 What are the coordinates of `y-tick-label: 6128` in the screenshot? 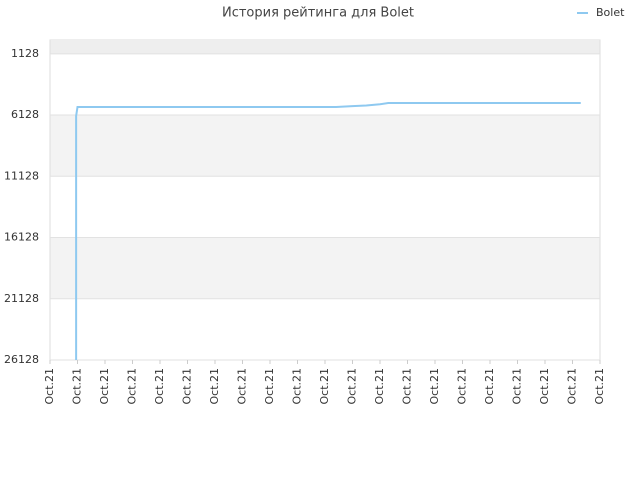 It's located at (25, 114).